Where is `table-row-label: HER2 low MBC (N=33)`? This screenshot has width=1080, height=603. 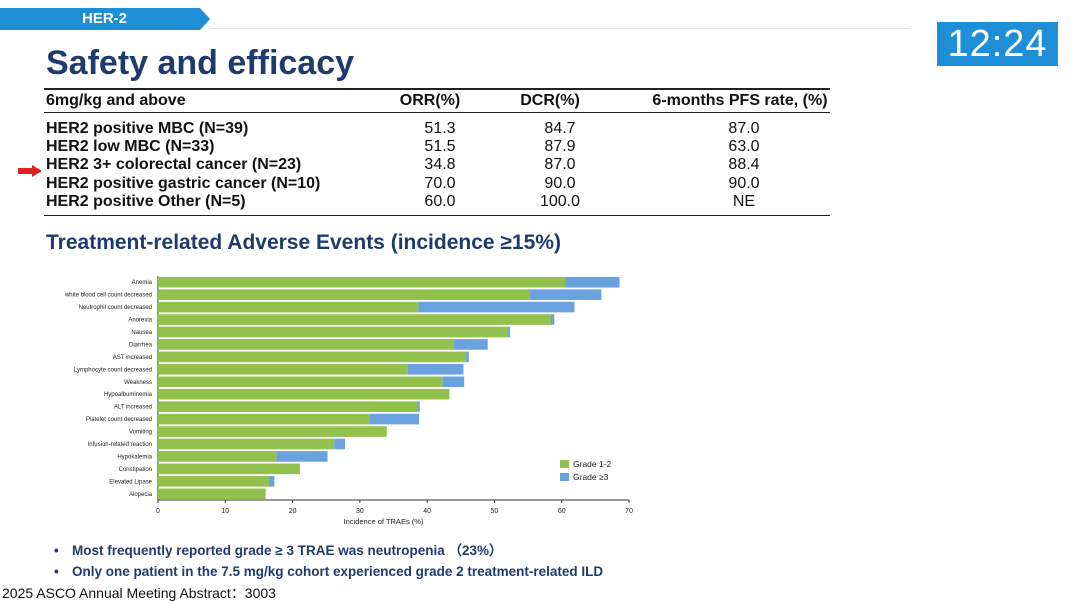
table-row-label: HER2 low MBC (N=33) is located at coordinates (130, 146).